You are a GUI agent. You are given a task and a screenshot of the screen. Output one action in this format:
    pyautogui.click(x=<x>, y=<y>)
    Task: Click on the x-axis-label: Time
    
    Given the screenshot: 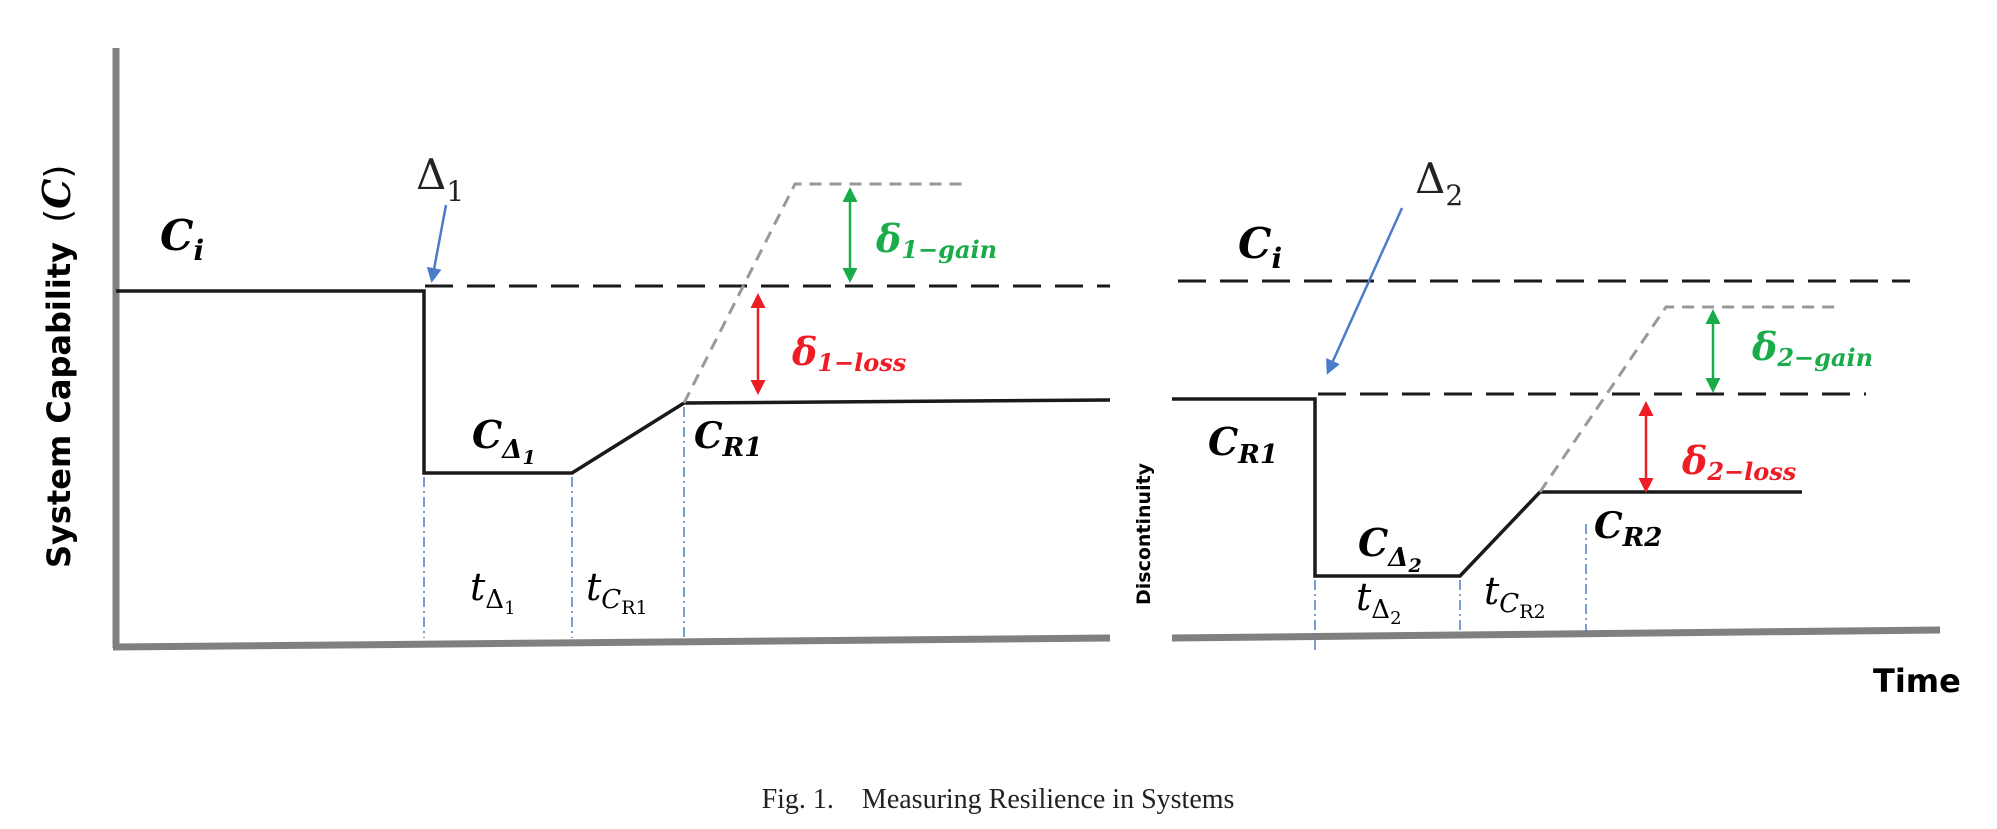 What is the action you would take?
    pyautogui.click(x=1917, y=681)
    